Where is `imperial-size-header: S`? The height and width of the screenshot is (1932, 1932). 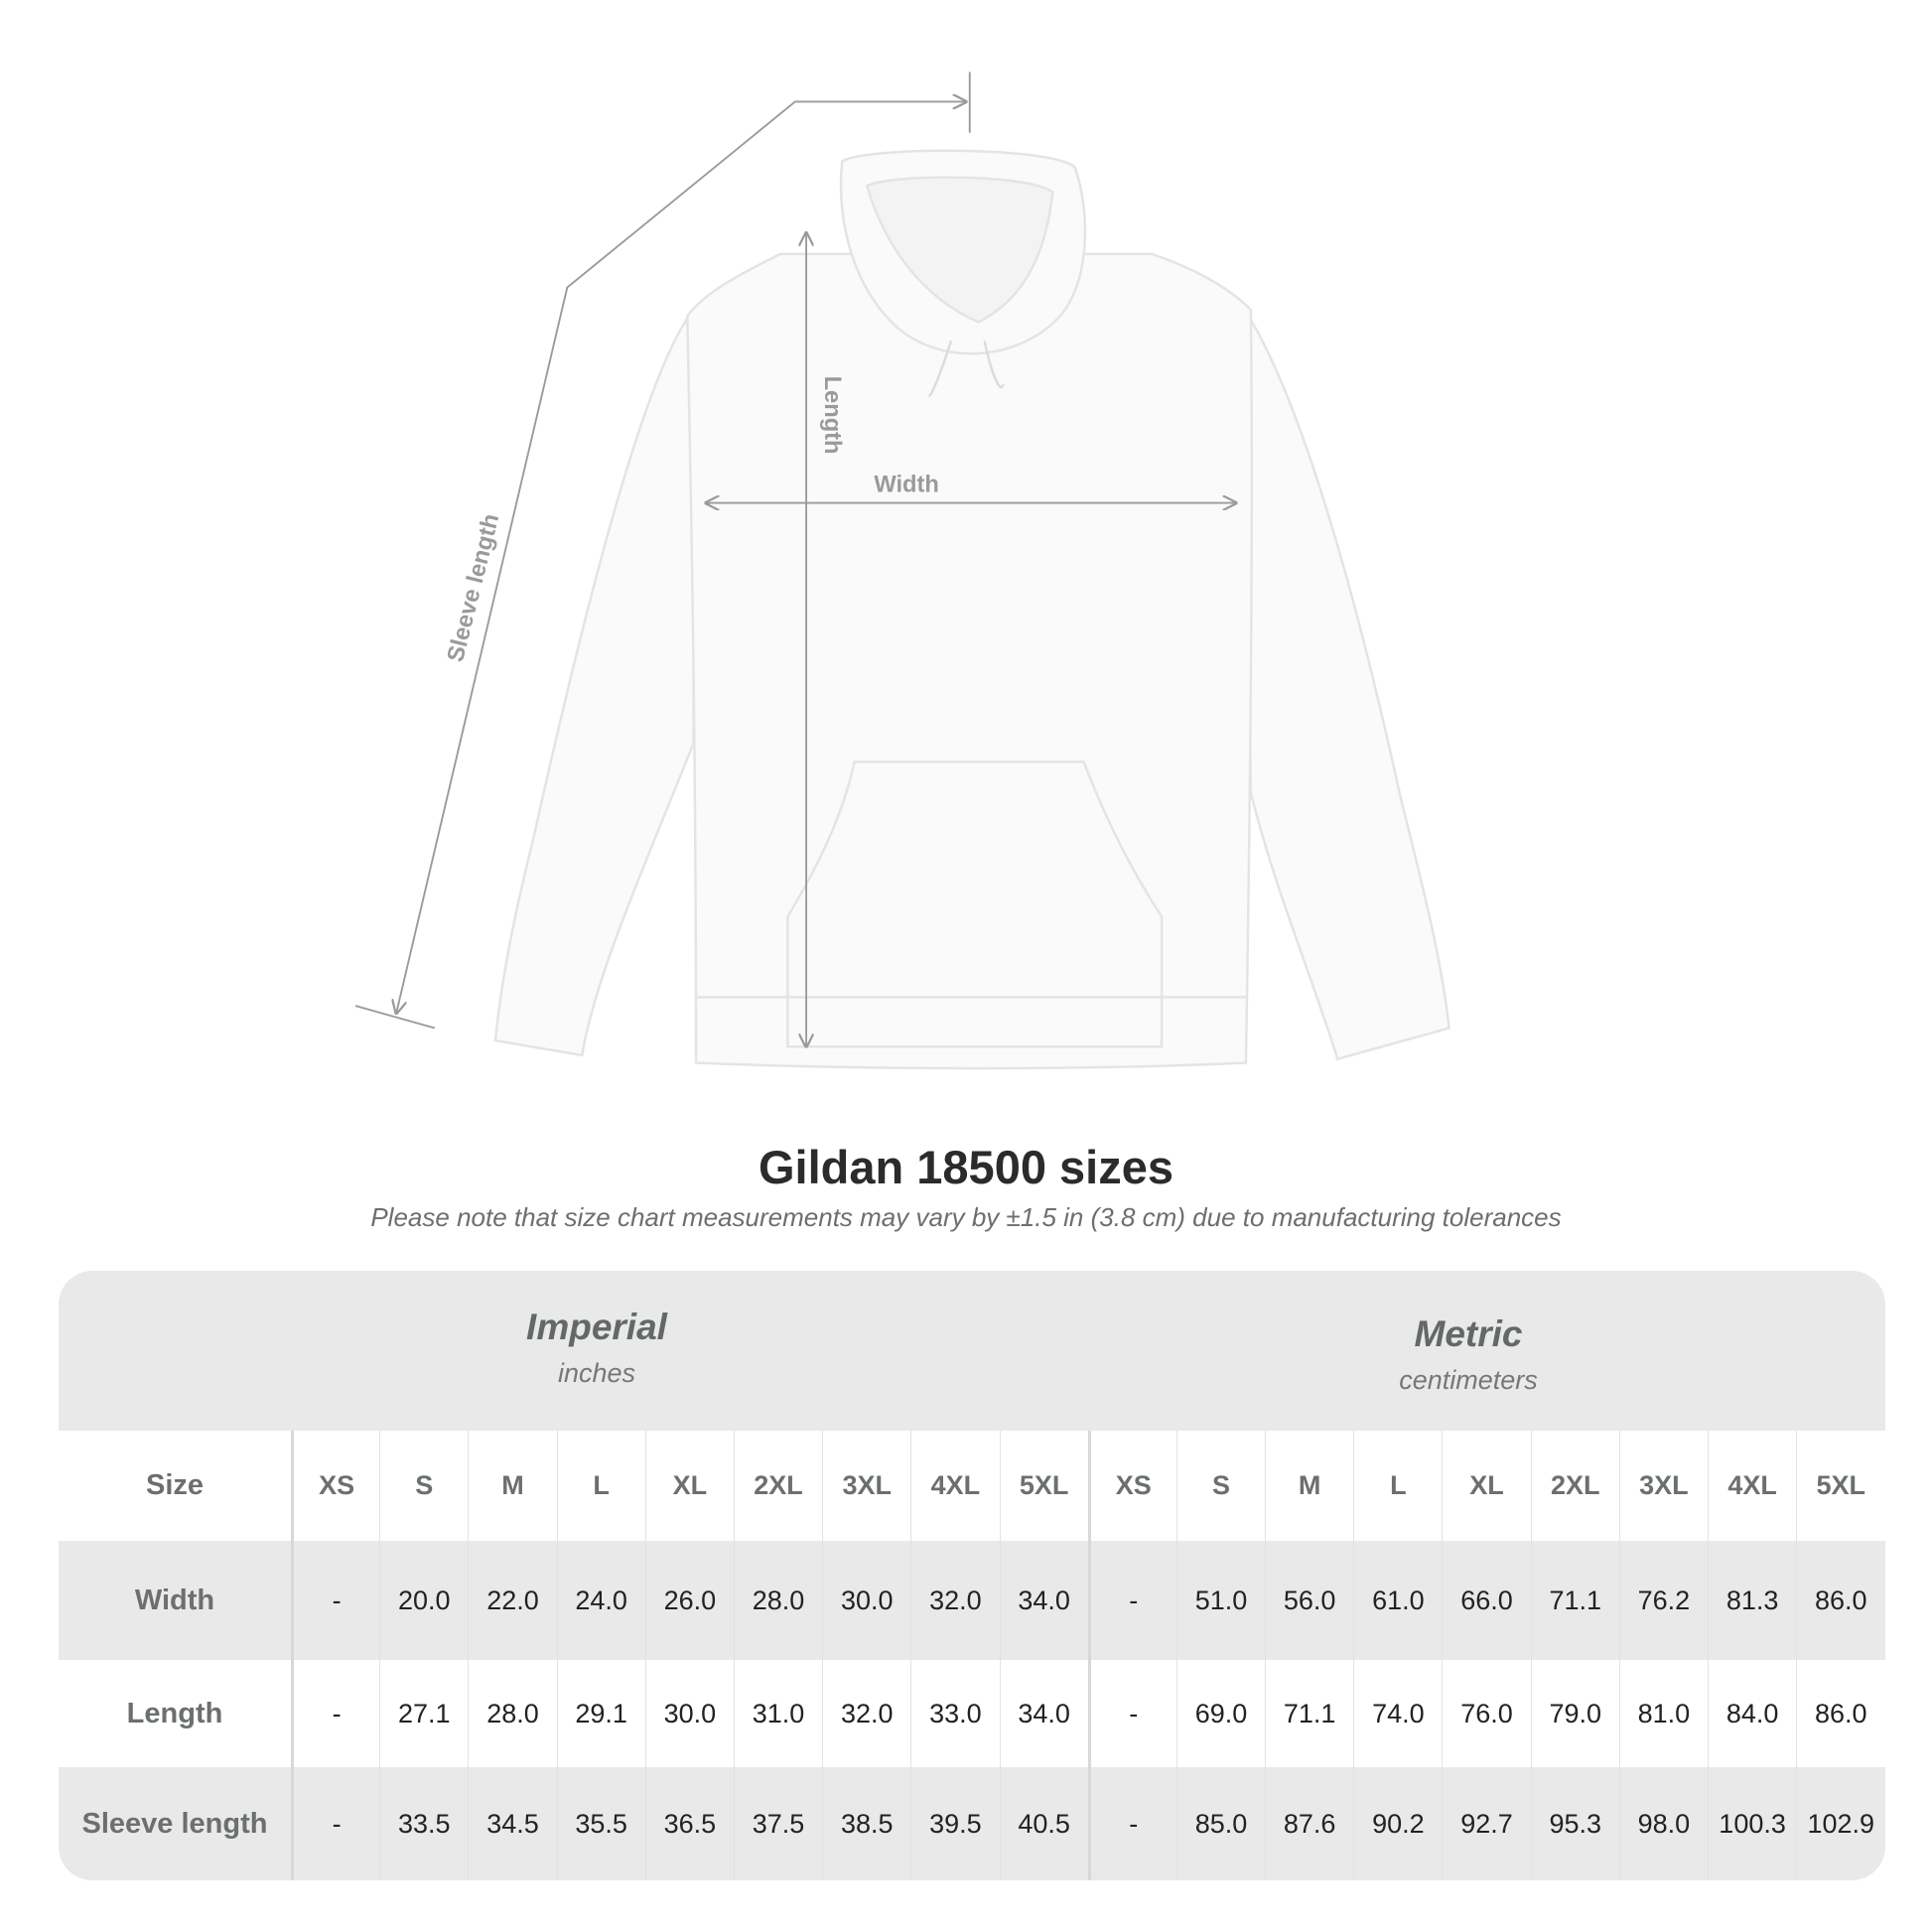
imperial-size-header: S is located at coordinates (424, 1486).